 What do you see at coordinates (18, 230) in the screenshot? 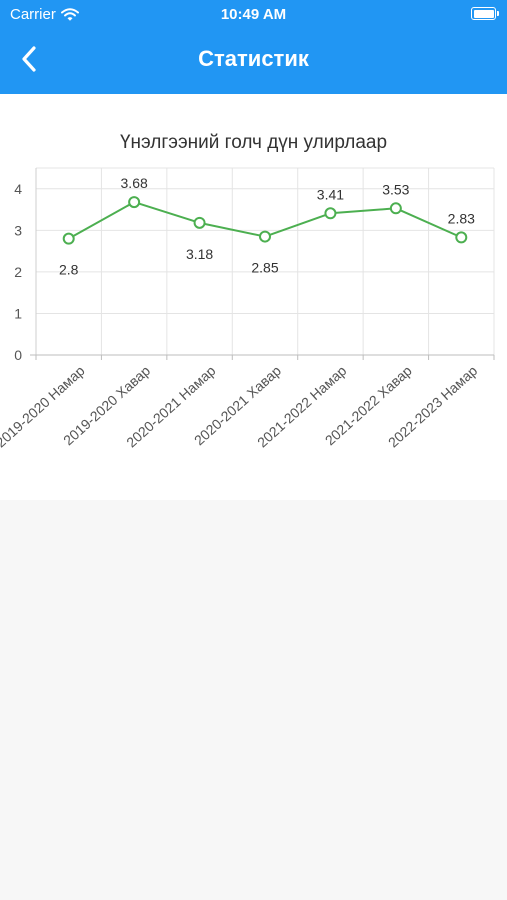
I see `y-tick-label: 3` at bounding box center [18, 230].